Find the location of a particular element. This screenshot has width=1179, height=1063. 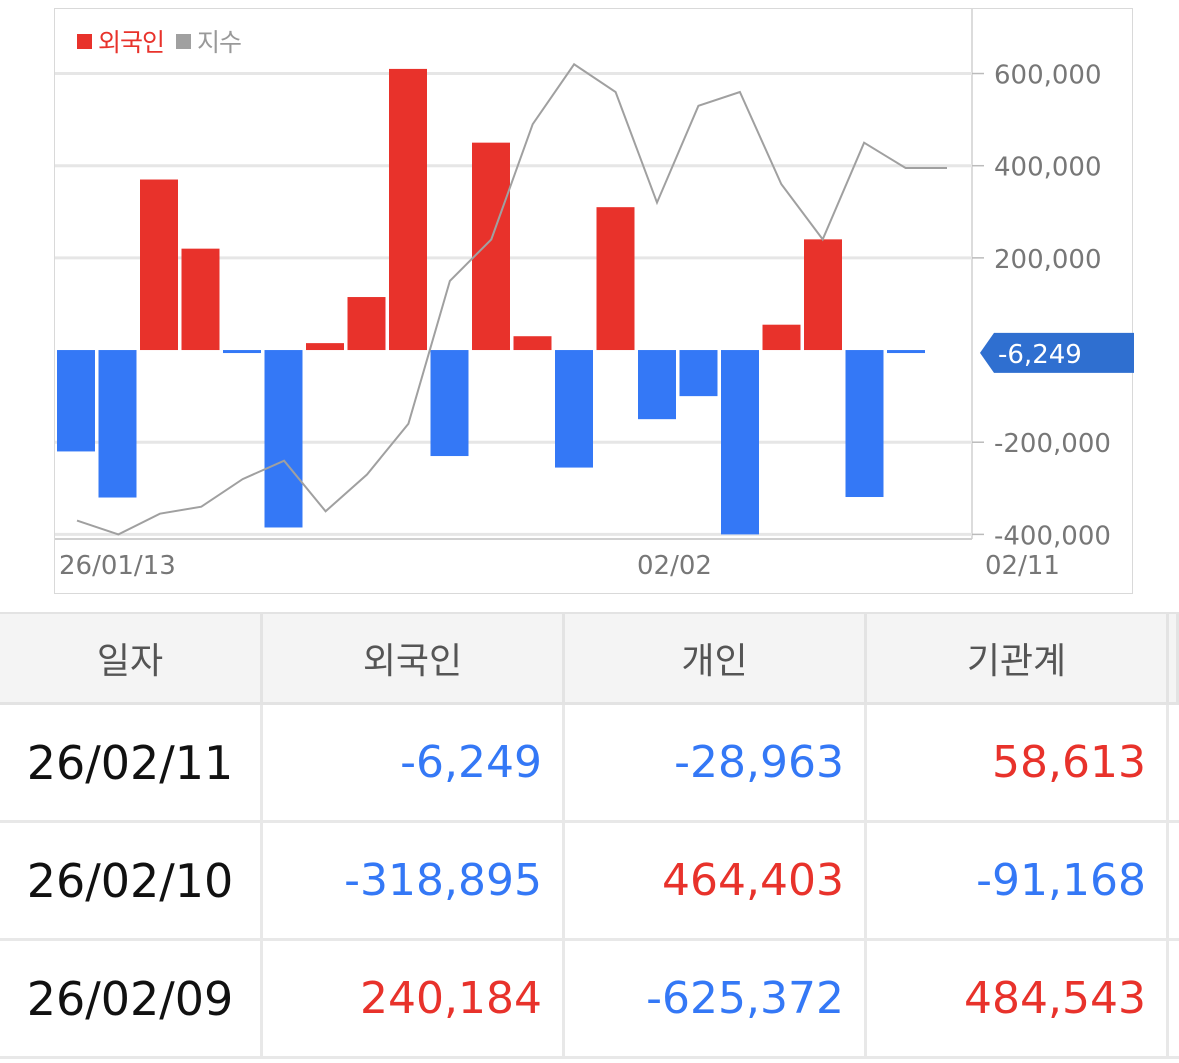

legend-item-foreign: 외국인 is located at coordinates (121, 41).